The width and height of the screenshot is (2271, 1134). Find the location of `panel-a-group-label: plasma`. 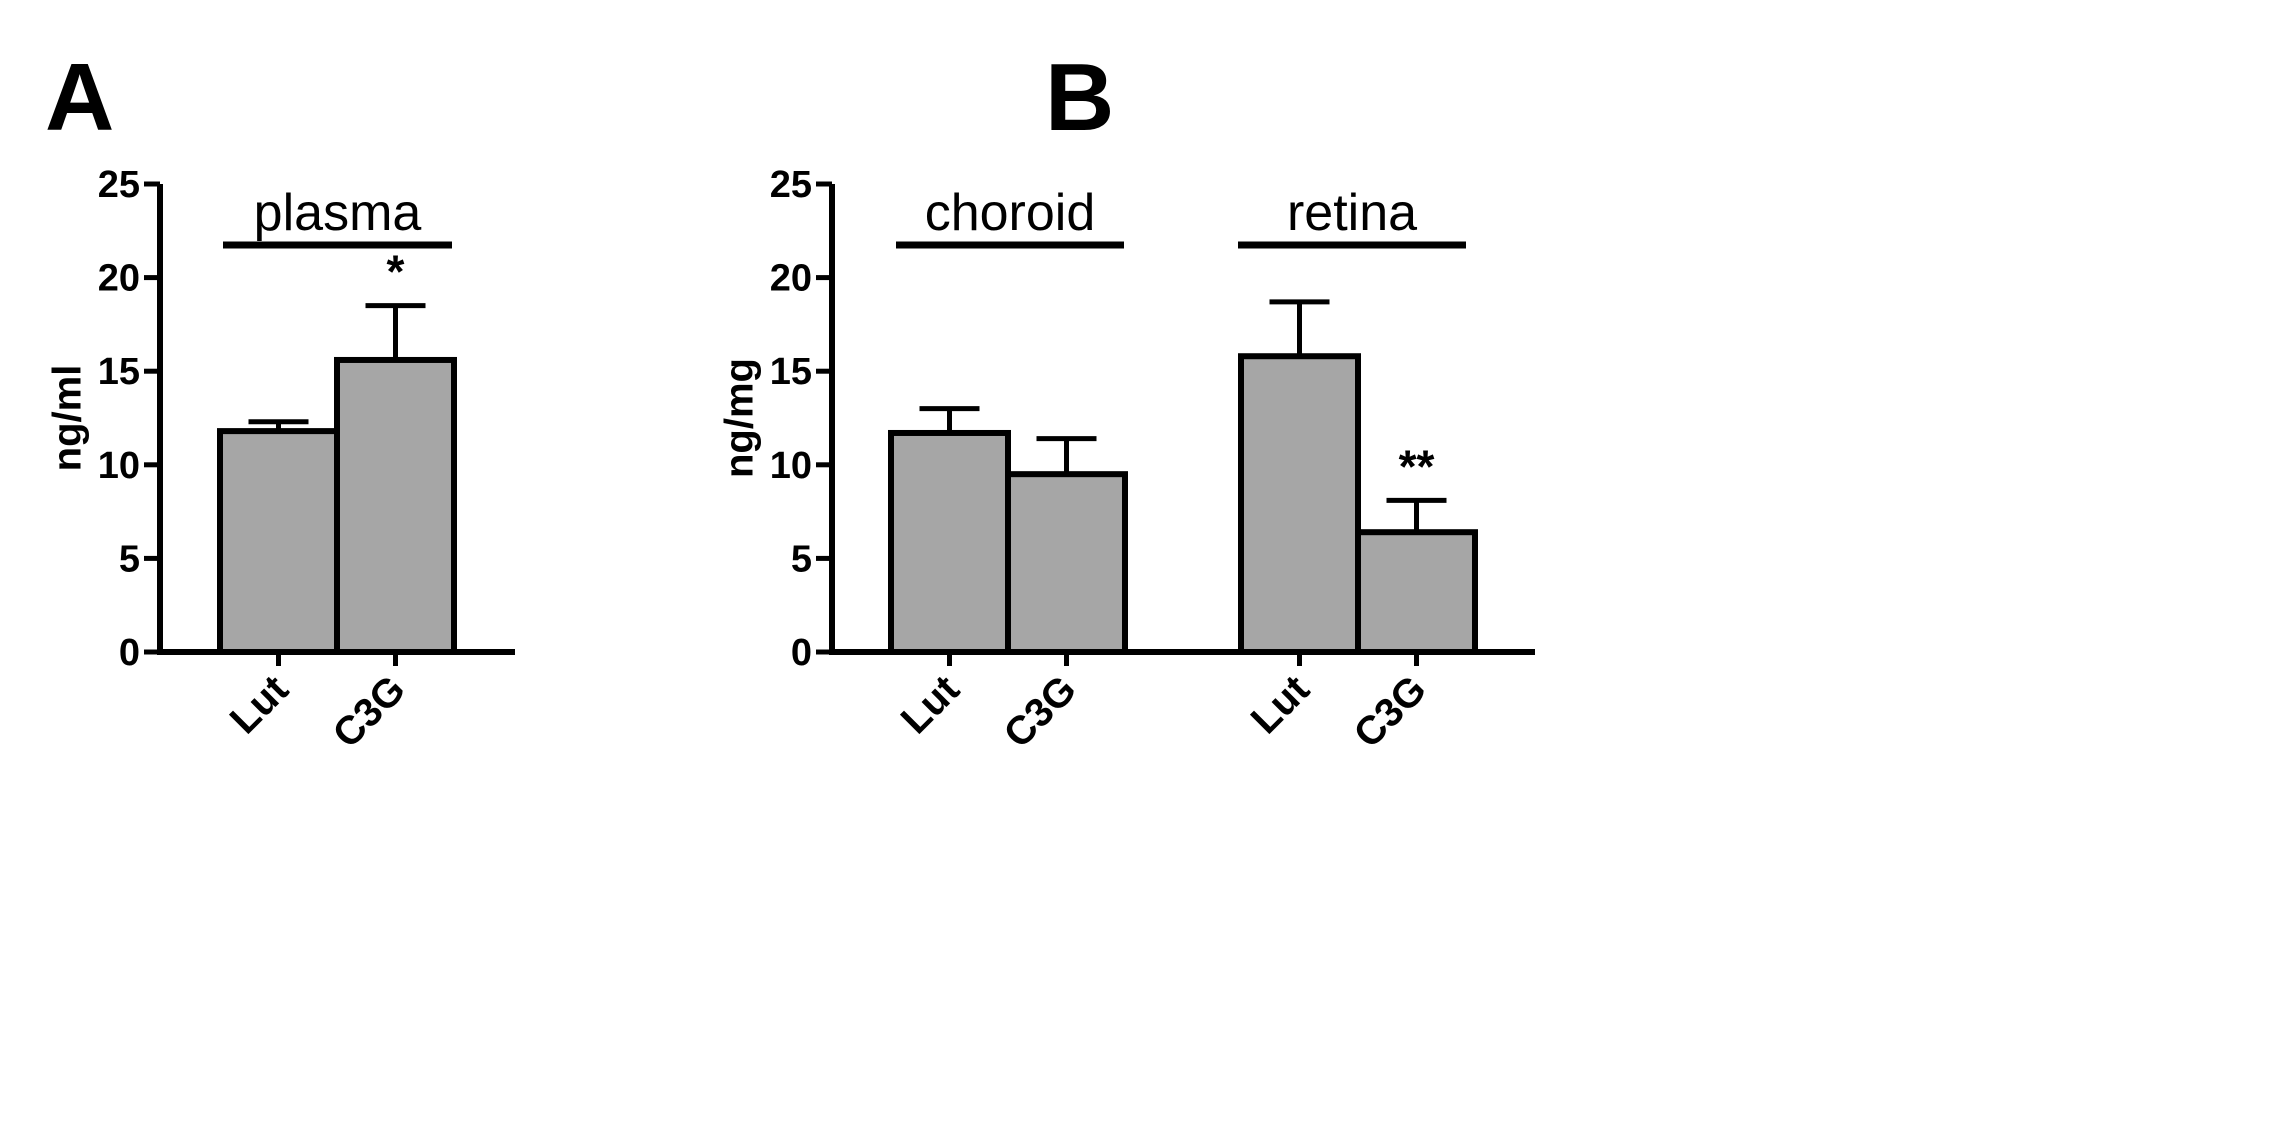

panel-a-group-label: plasma is located at coordinates (338, 213).